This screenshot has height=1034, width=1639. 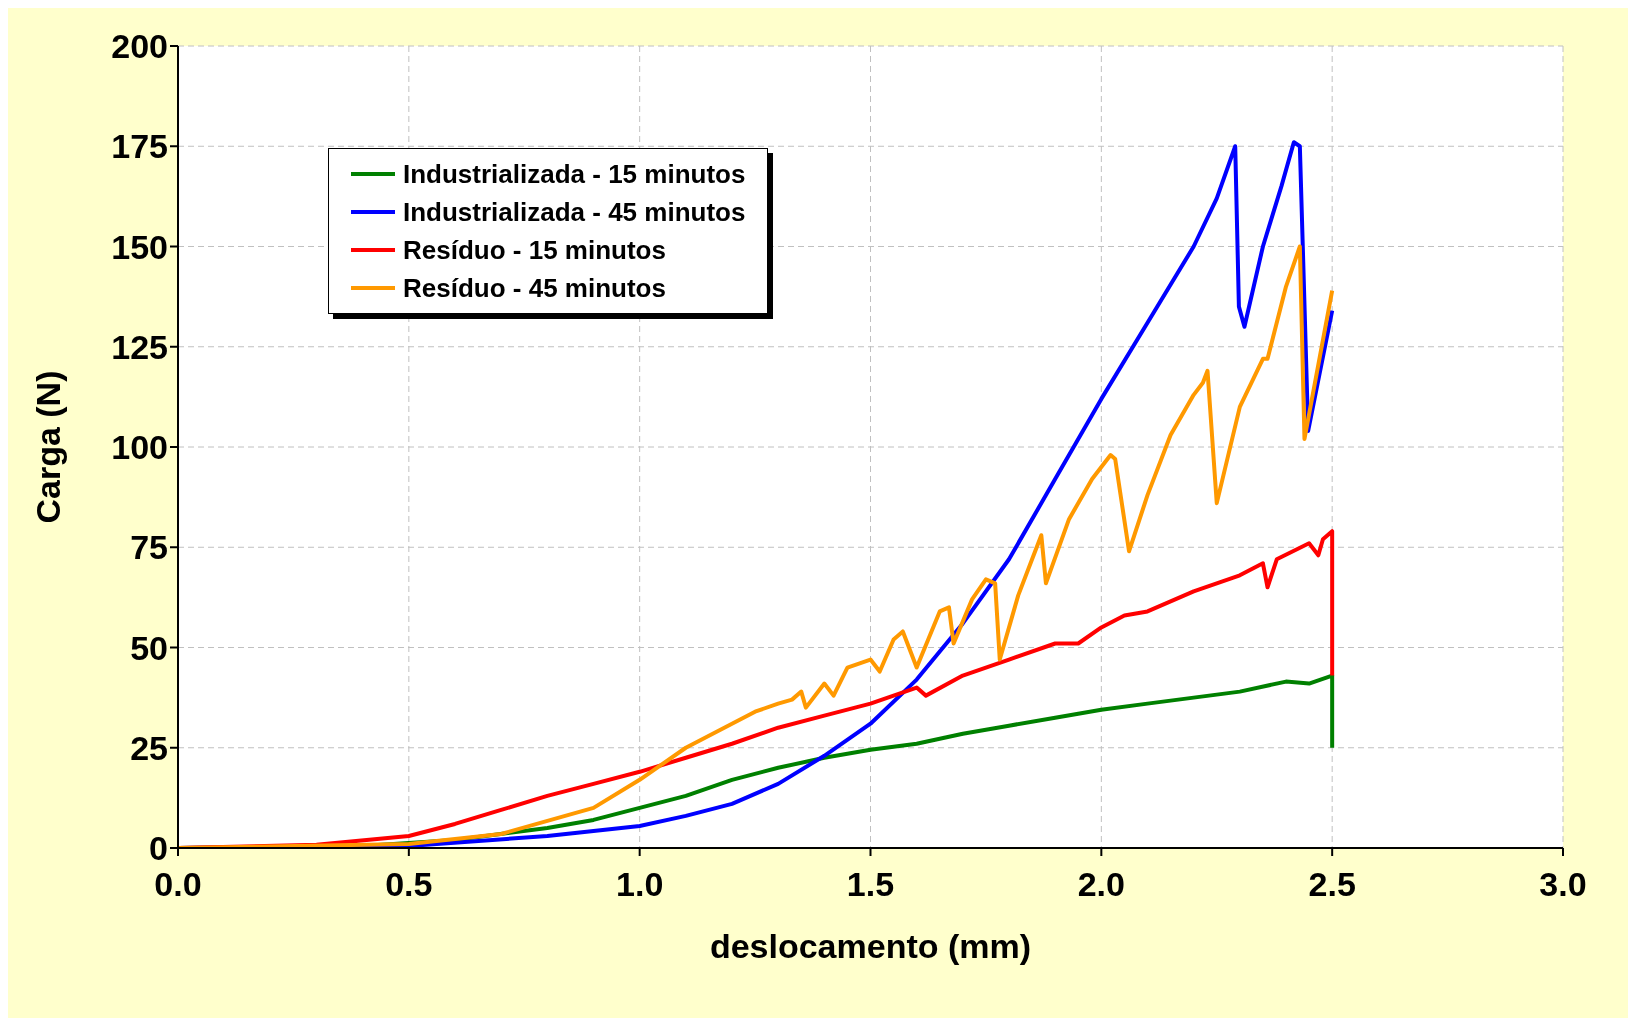 What do you see at coordinates (409, 884) in the screenshot?
I see `x-tick-label: 0.5` at bounding box center [409, 884].